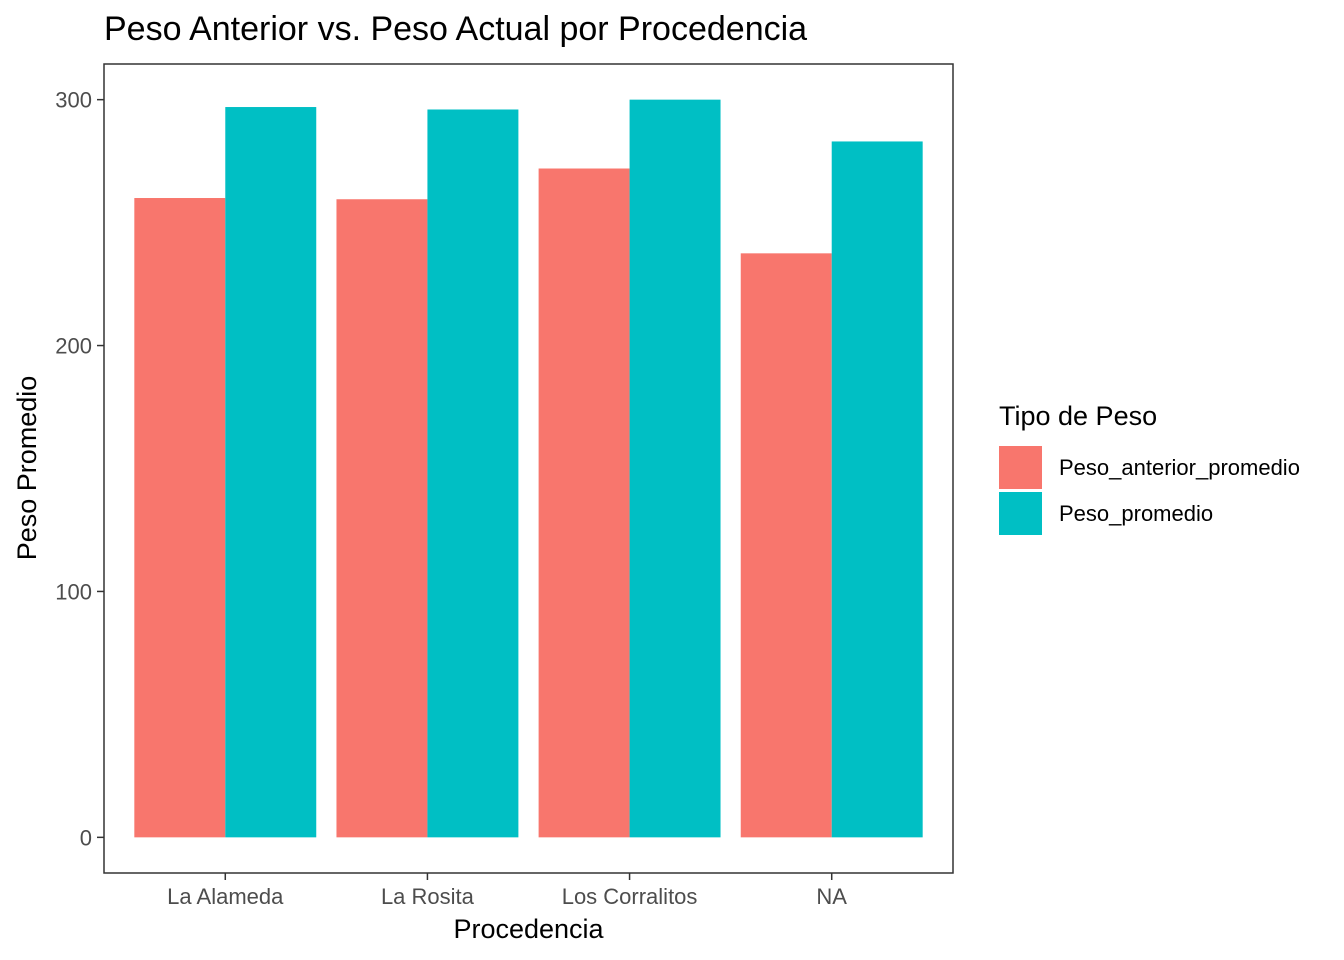  I want to click on x-axis: La Alameda La Rosita Los Corralitos NA, so click(507, 891).